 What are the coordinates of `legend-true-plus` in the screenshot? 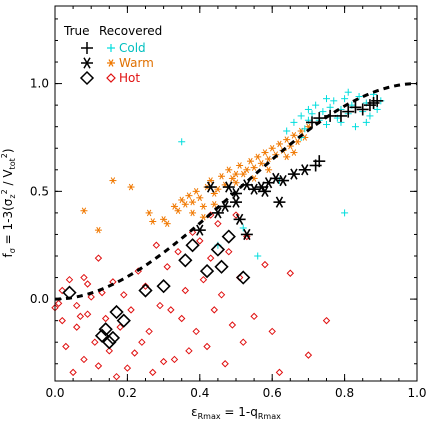 It's located at (87, 48).